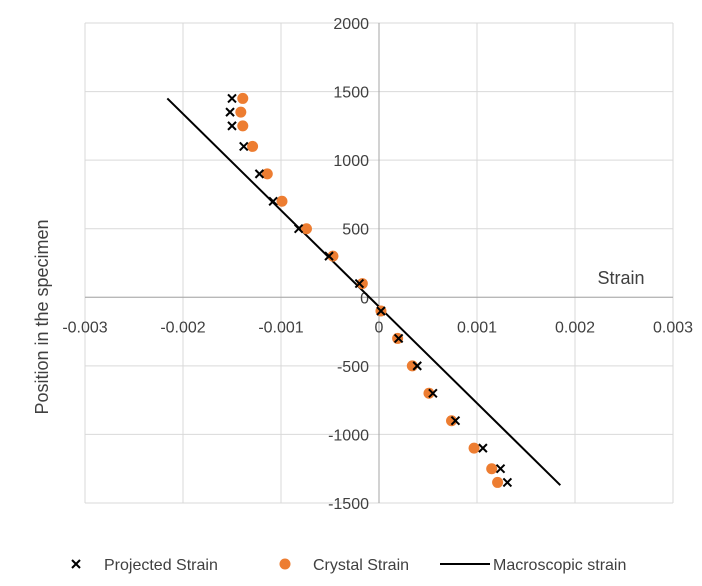 The width and height of the screenshot is (702, 586). Describe the element at coordinates (42, 316) in the screenshot. I see `y-axis-title: Position in the specimen` at that location.